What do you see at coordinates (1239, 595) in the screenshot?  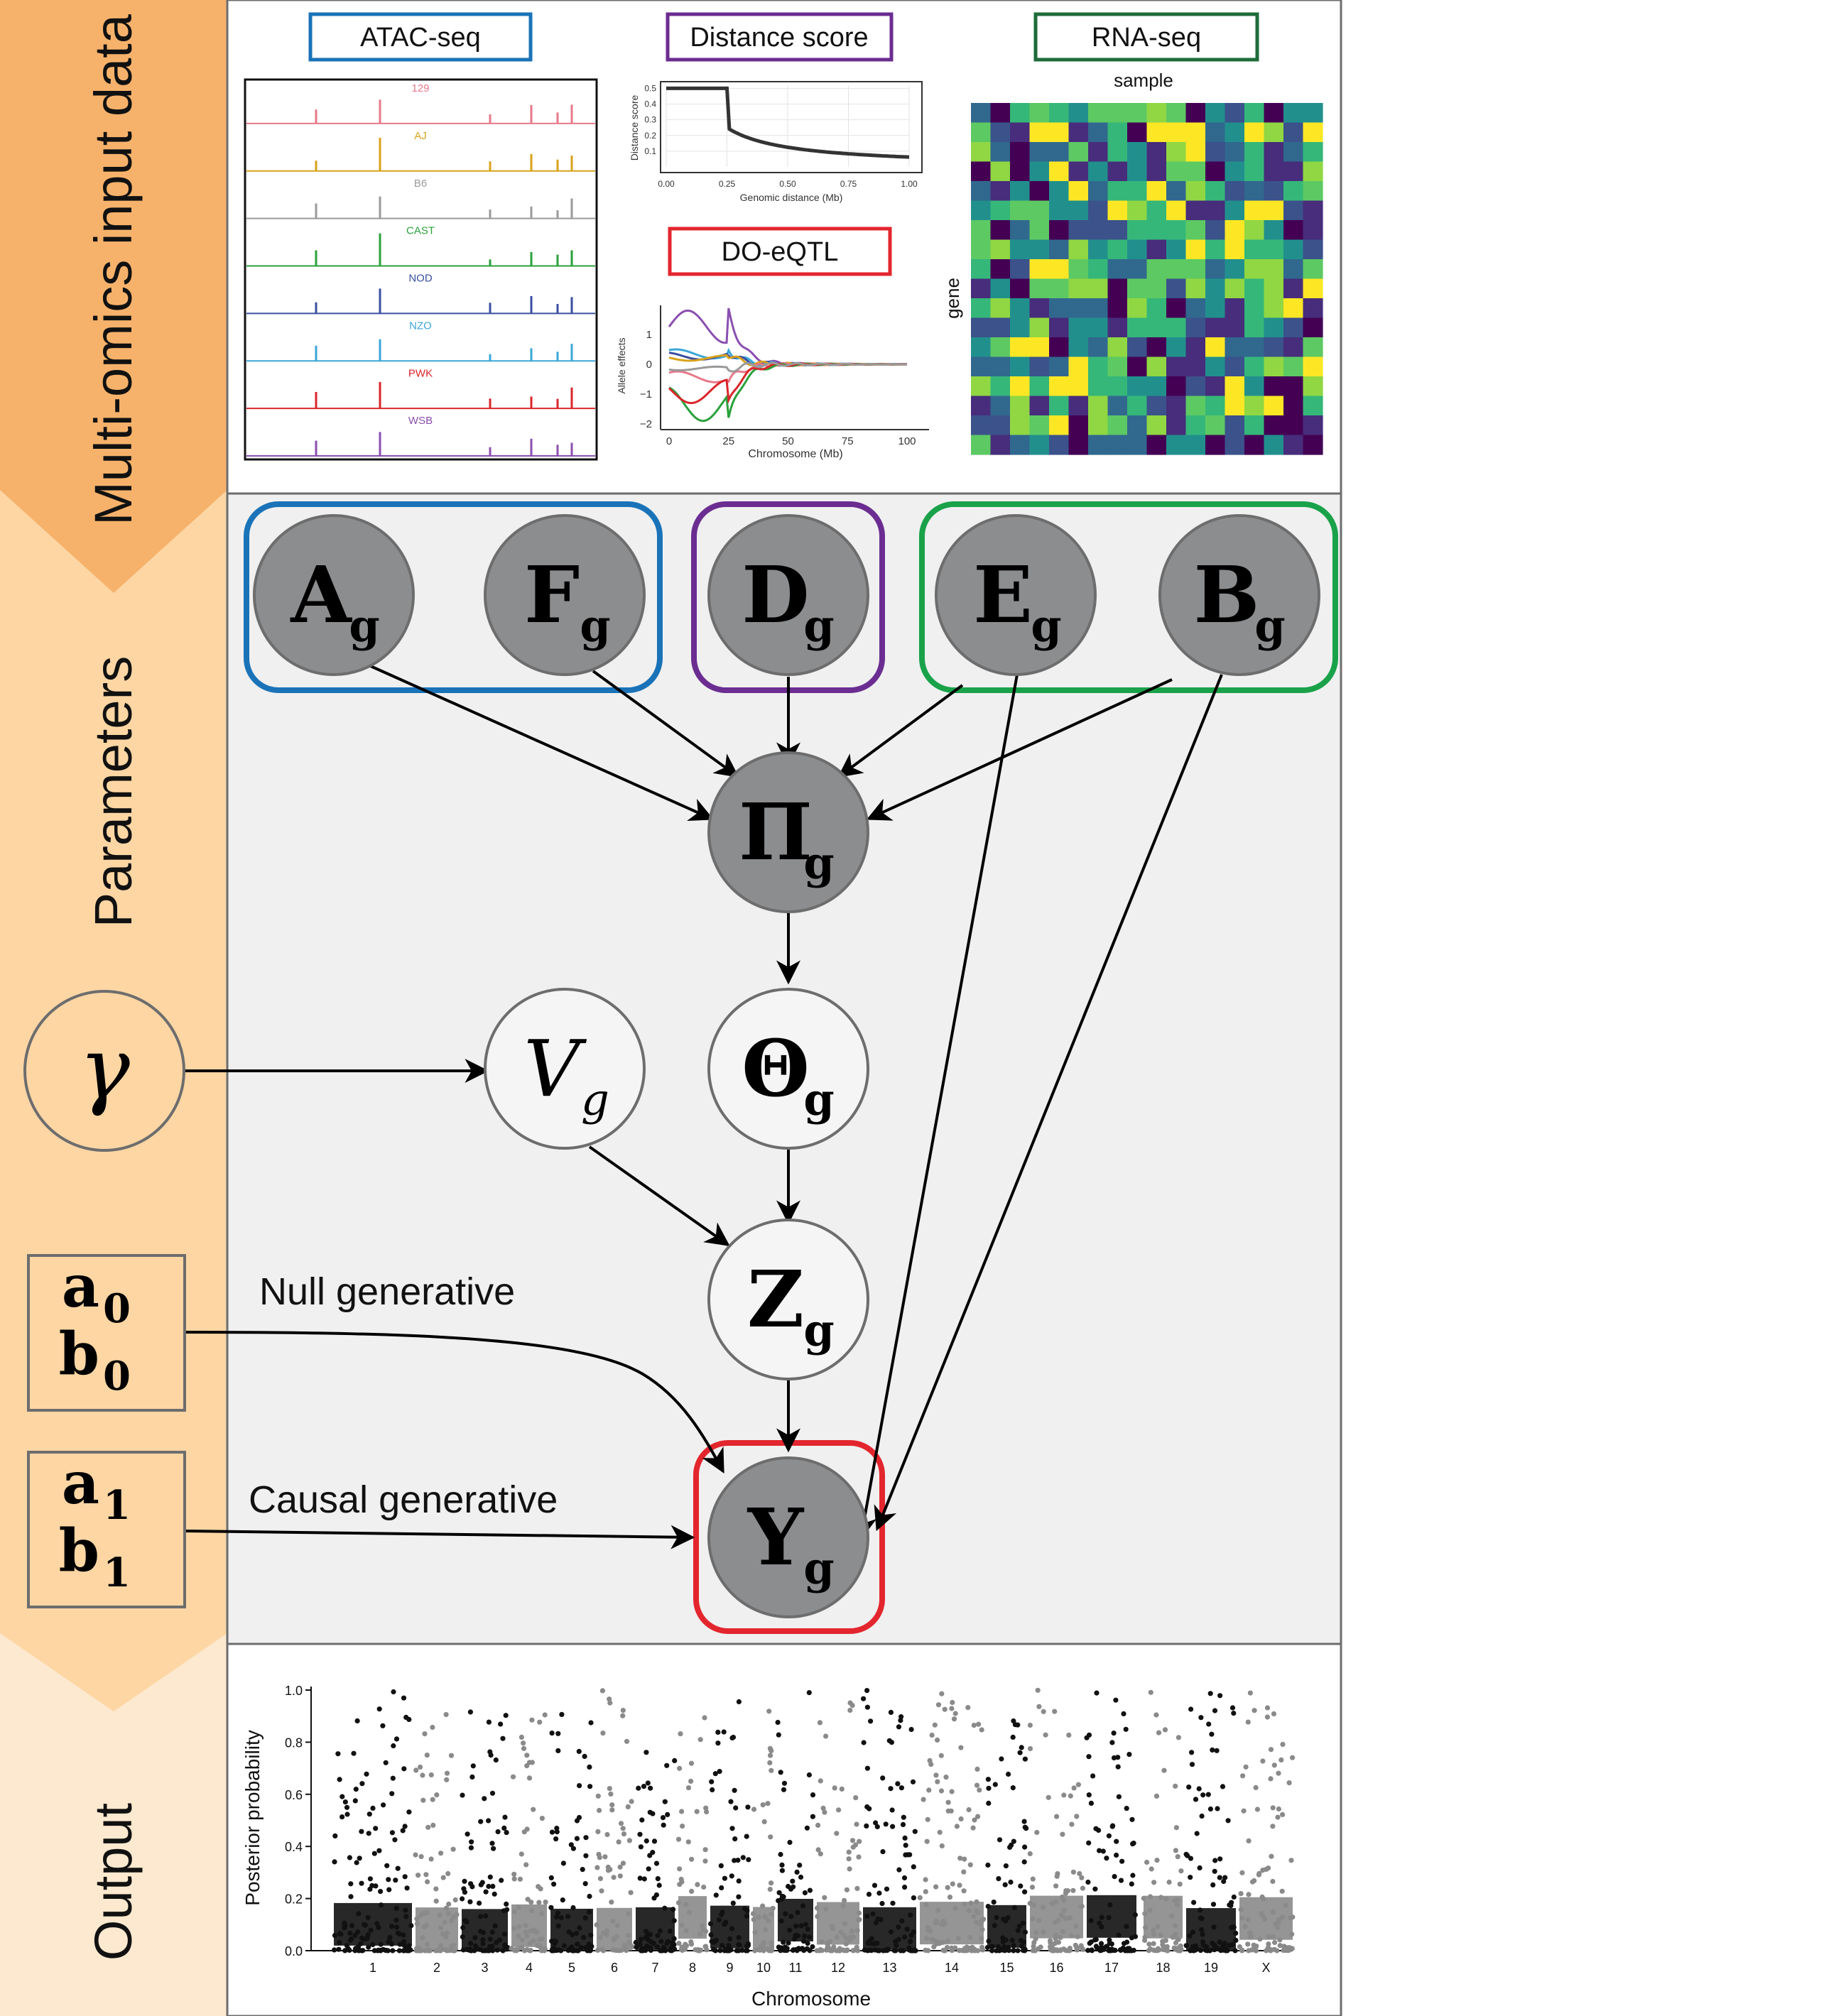 I see `node-B: Bg` at bounding box center [1239, 595].